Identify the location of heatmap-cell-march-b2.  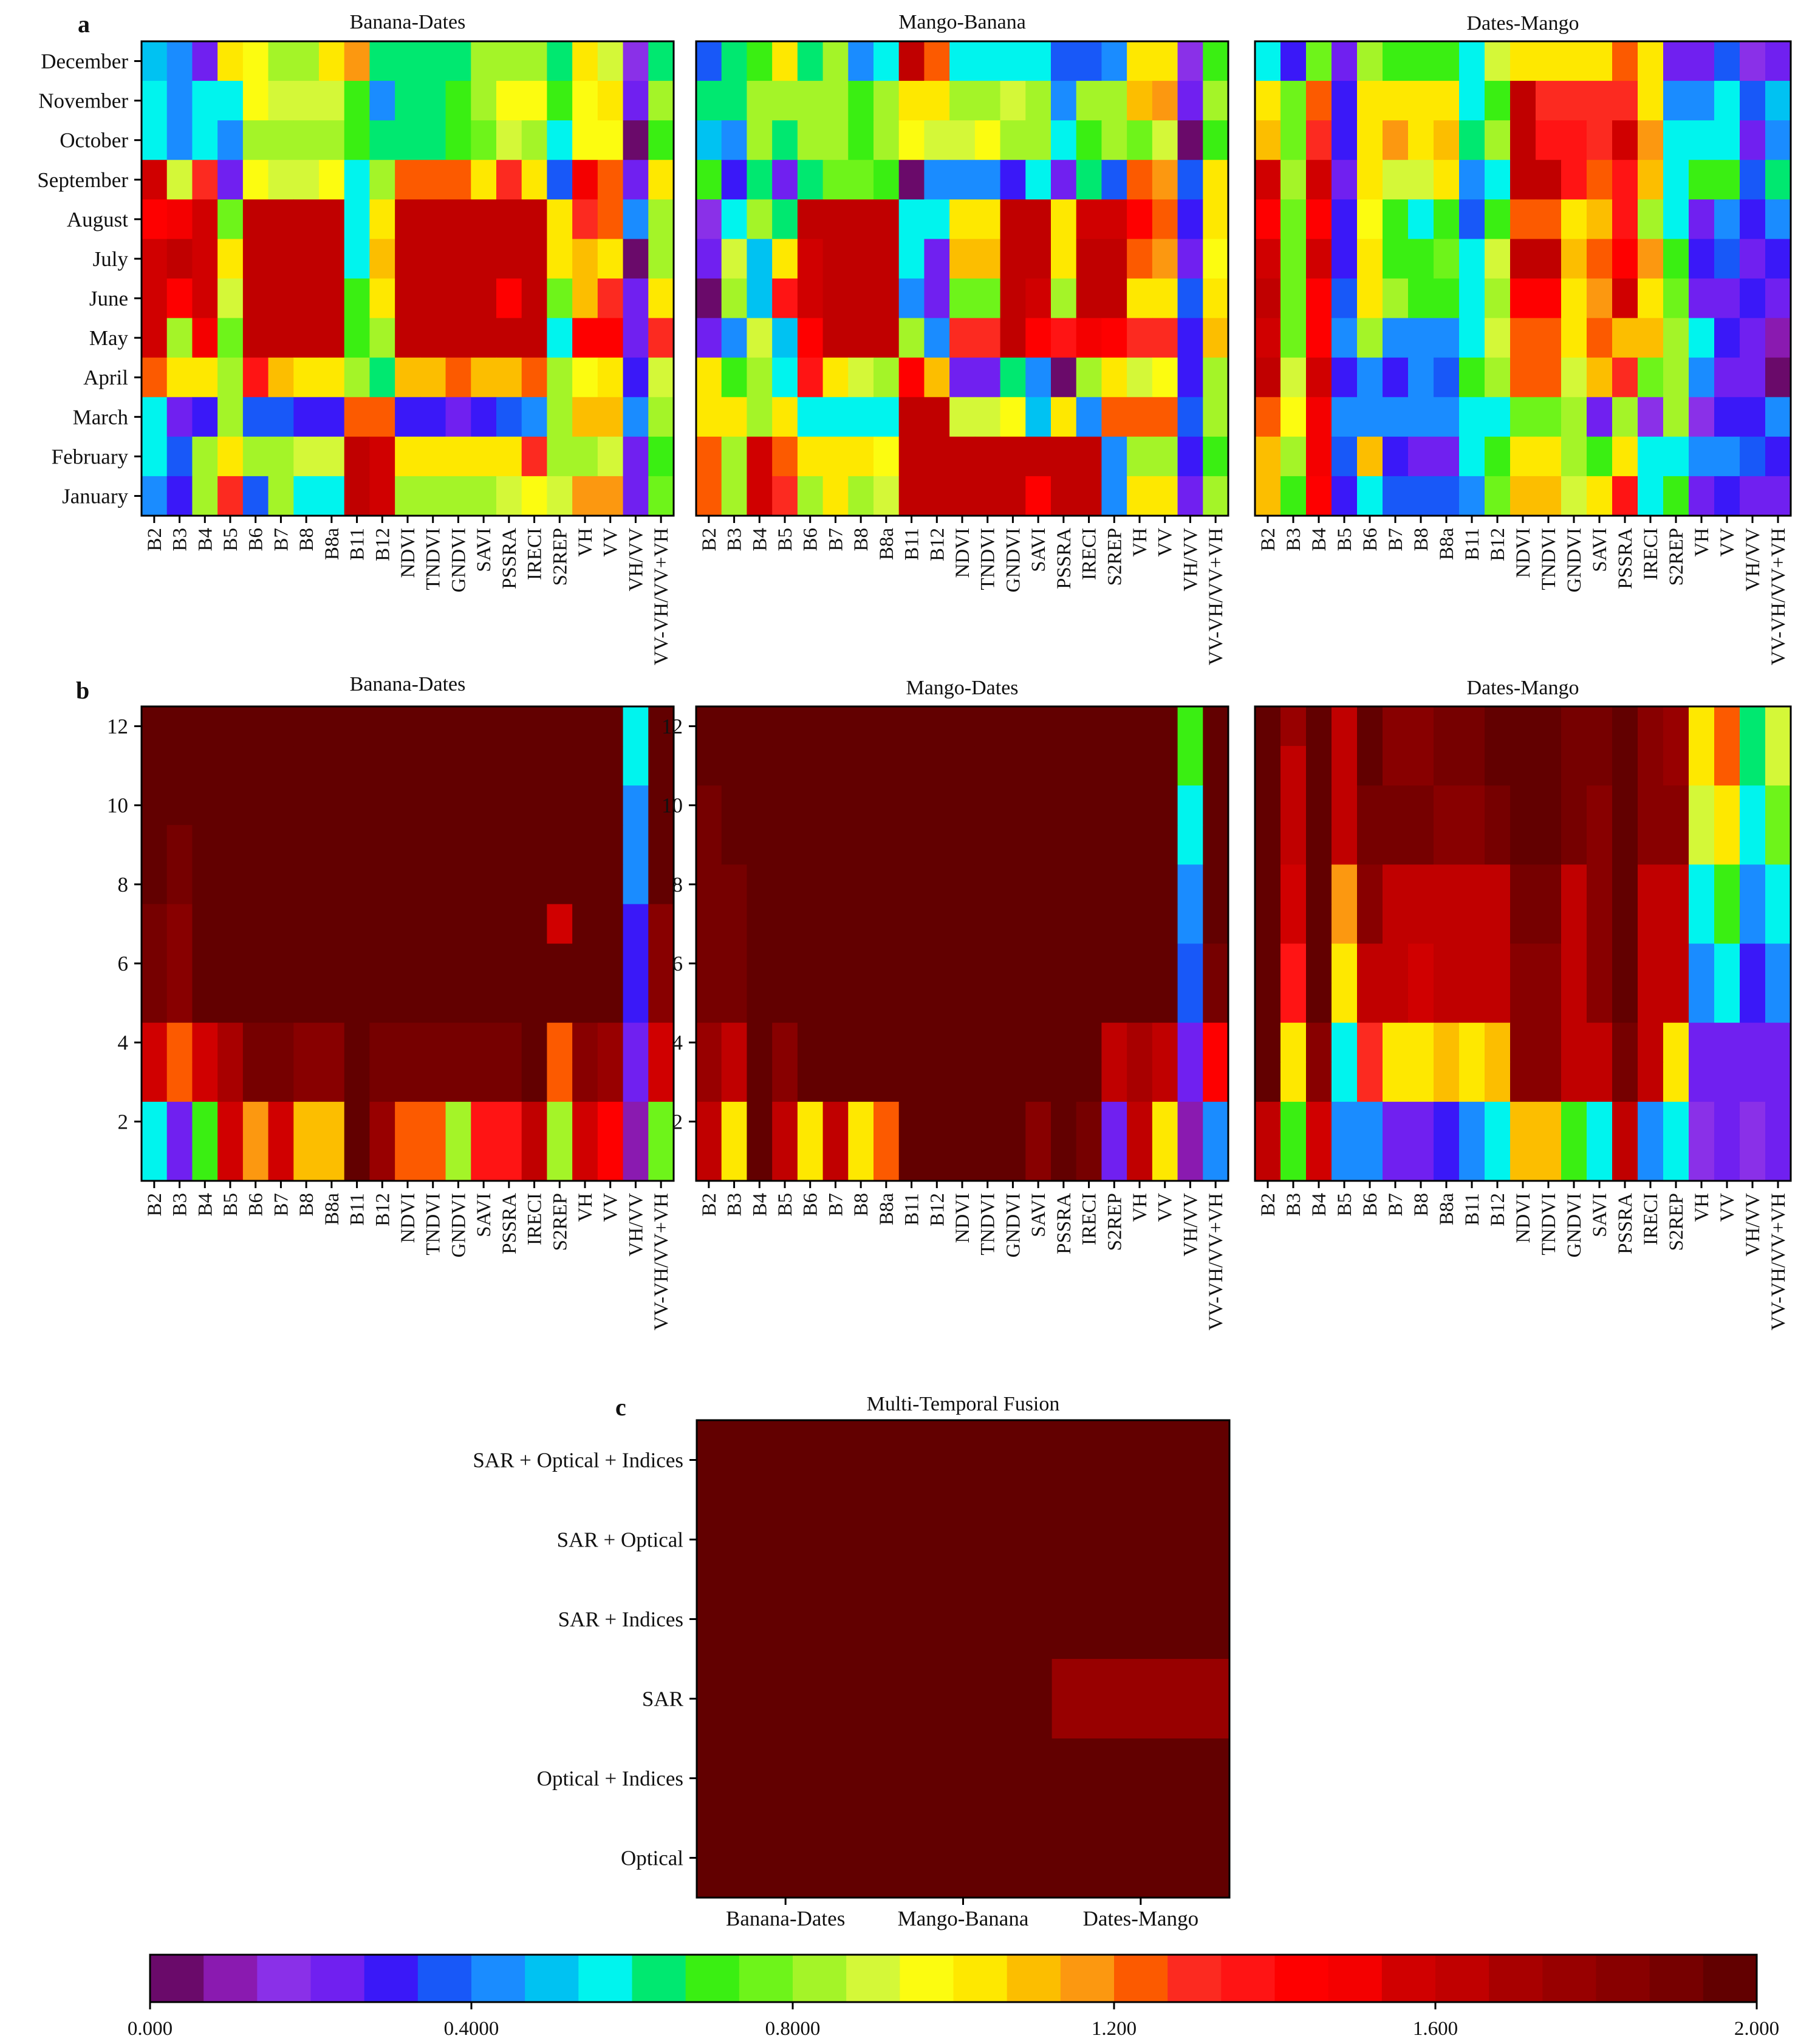
(1268, 417).